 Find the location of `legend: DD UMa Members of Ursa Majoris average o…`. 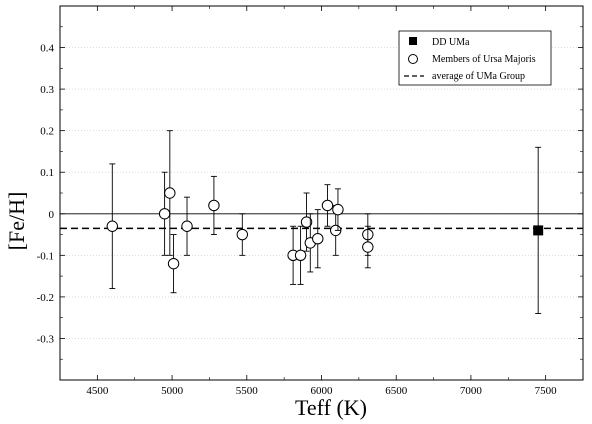

legend: DD UMa Members of Ursa Majoris average o… is located at coordinates (475, 58).